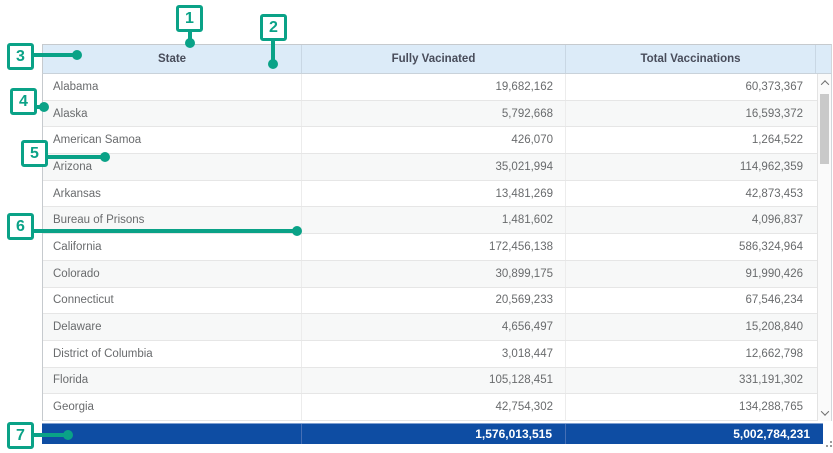 The width and height of the screenshot is (833, 453). I want to click on cell-state: Bureau of Prisons, so click(172, 220).